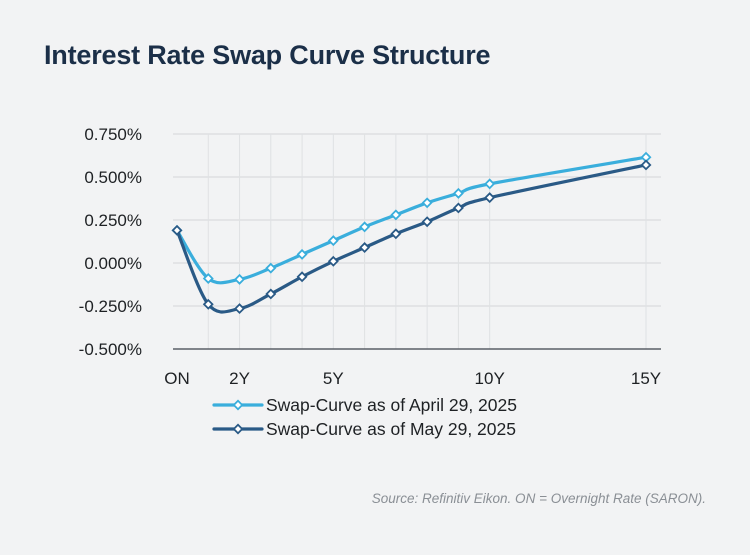  Describe the element at coordinates (239, 378) in the screenshot. I see `x-tick-label: 2Y` at that location.